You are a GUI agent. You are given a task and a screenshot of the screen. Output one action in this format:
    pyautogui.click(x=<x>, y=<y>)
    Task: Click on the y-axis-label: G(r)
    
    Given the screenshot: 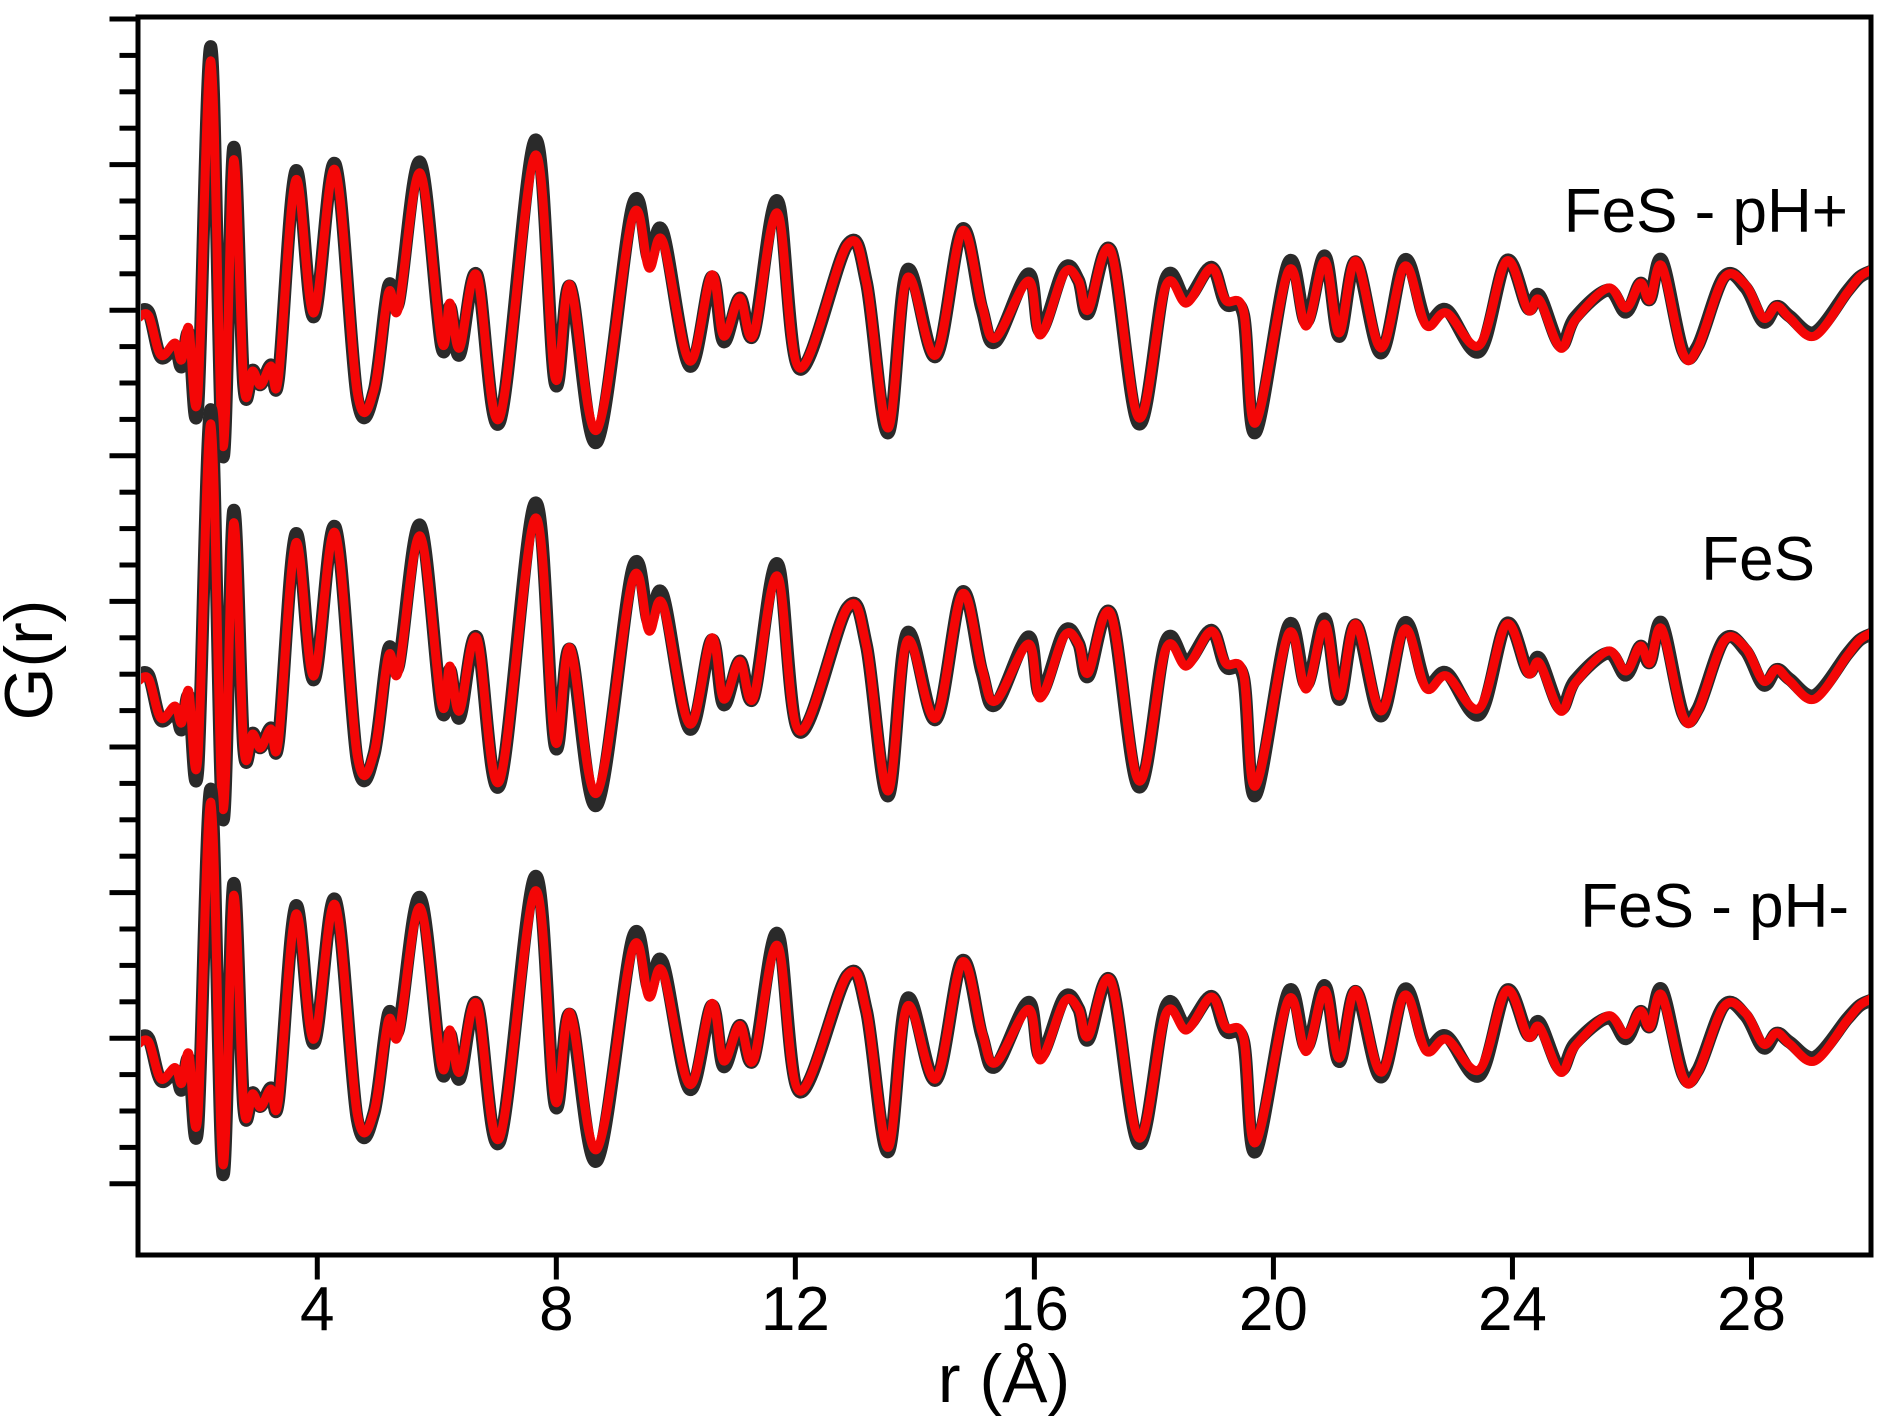 What is the action you would take?
    pyautogui.click(x=33, y=660)
    